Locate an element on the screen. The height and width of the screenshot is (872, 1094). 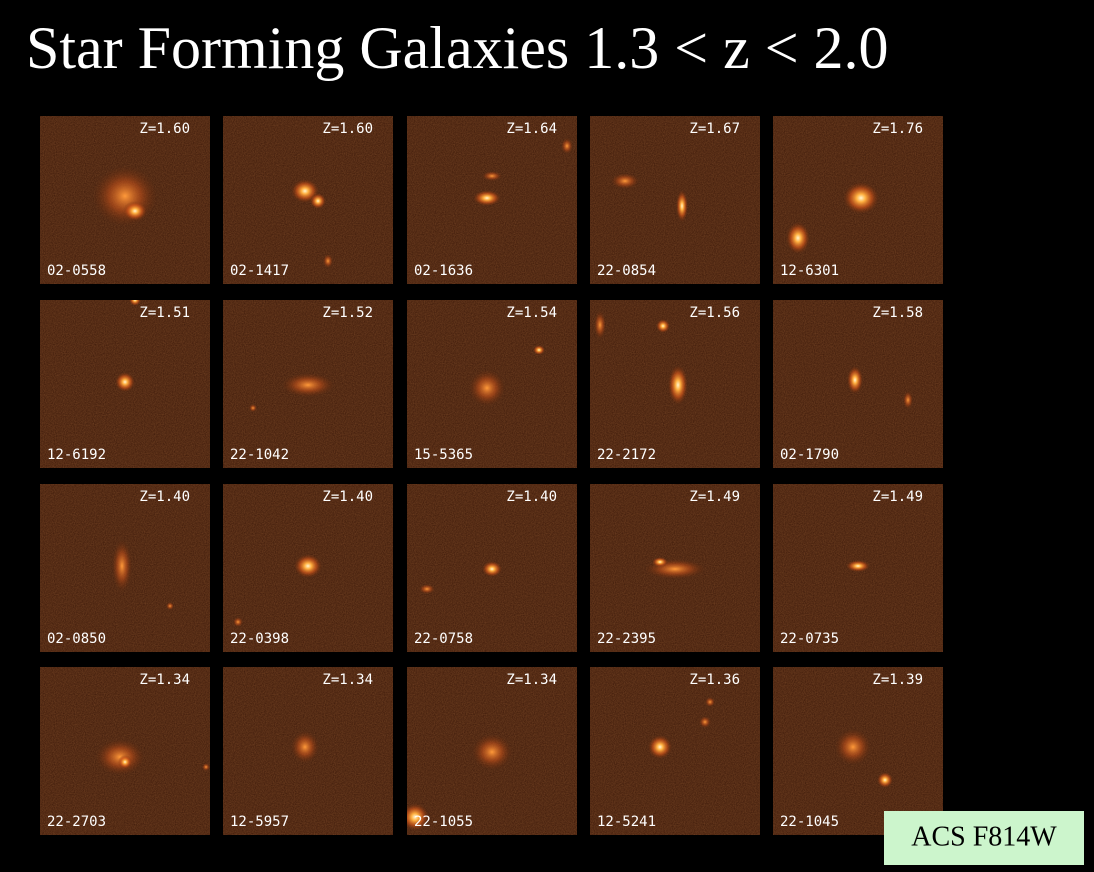
galaxy-panel: Z=1.36 12-5241 is located at coordinates (675, 751).